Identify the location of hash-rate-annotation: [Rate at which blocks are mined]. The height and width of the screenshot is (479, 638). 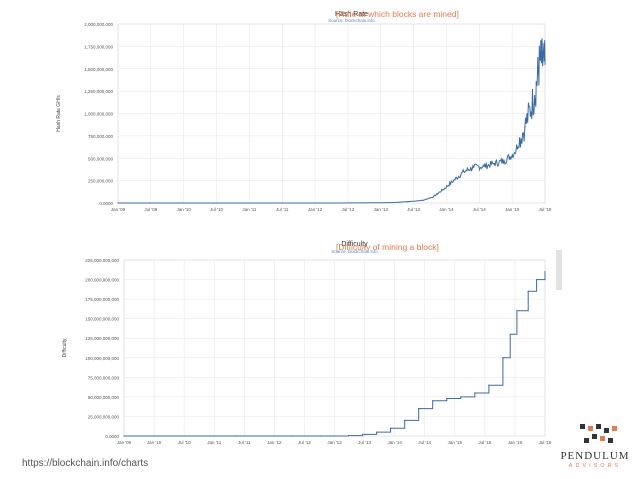
(397, 14).